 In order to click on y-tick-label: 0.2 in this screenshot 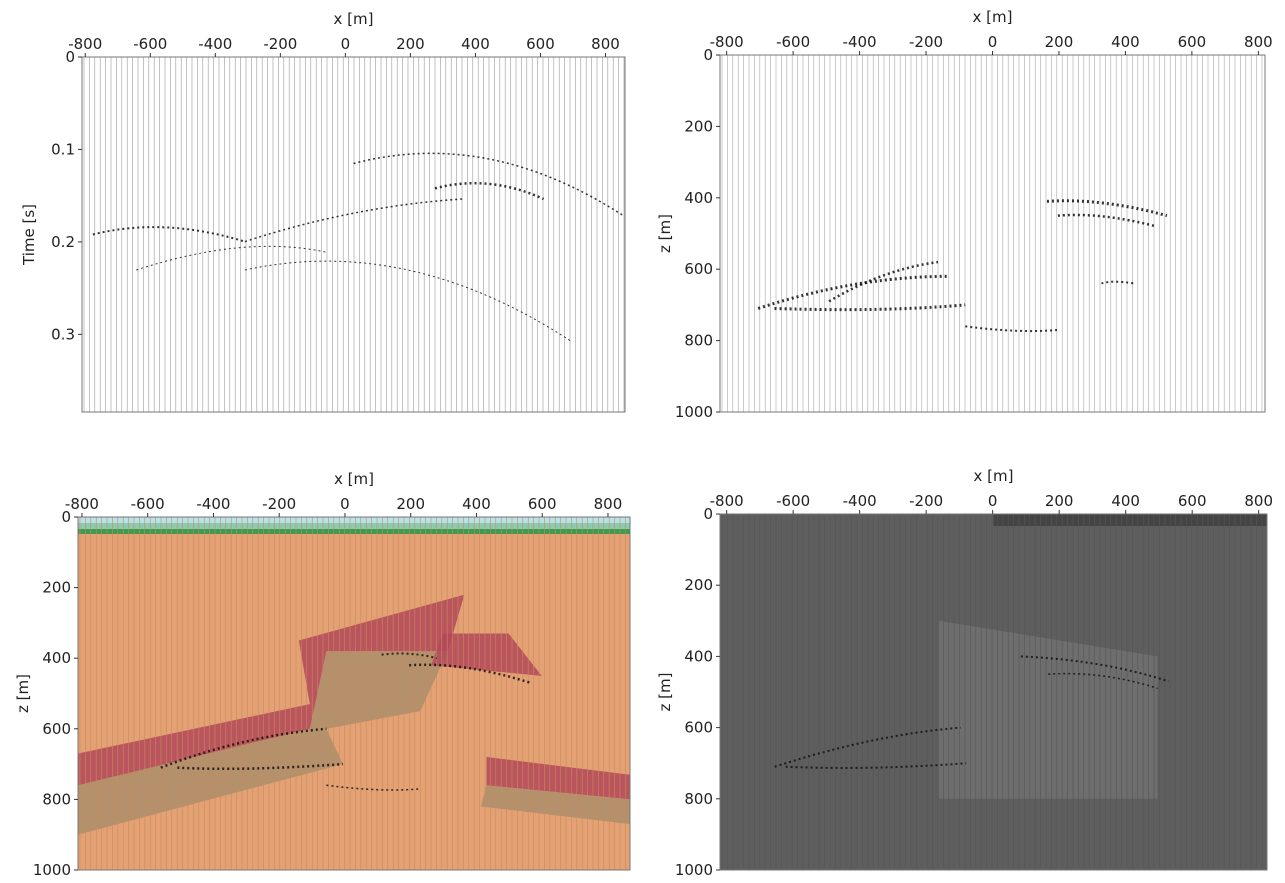, I will do `click(63, 242)`.